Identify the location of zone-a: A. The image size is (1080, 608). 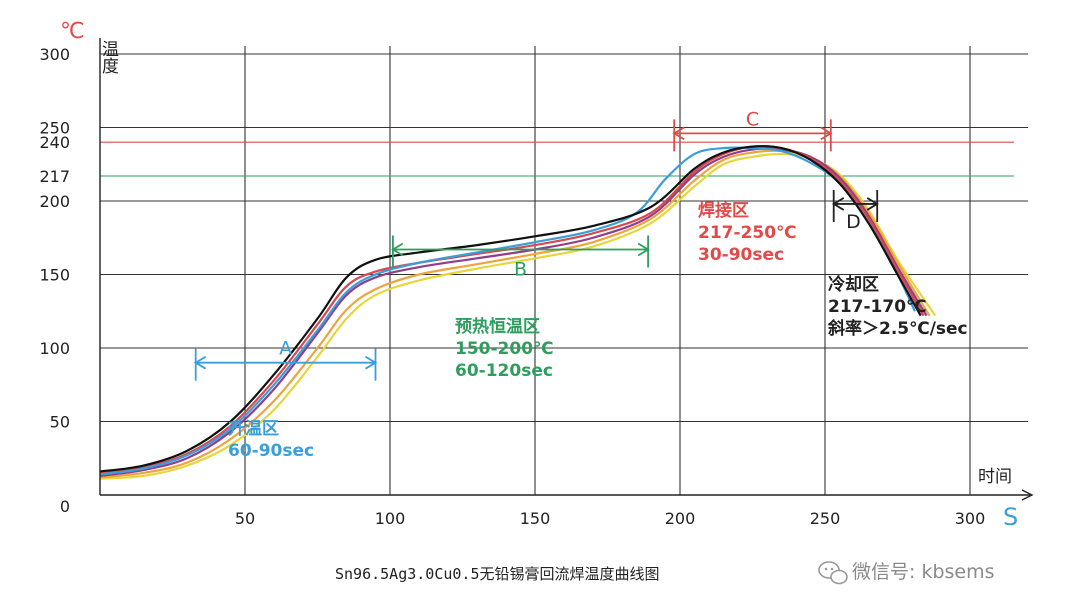
(285, 359).